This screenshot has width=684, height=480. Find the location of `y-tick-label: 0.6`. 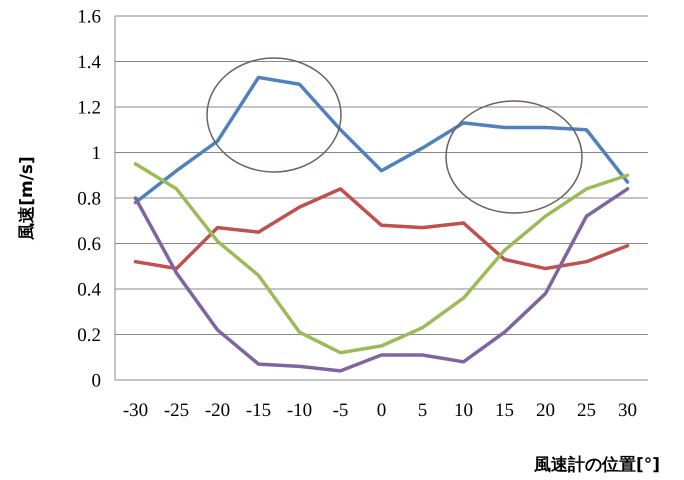

y-tick-label: 0.6 is located at coordinates (89, 245).